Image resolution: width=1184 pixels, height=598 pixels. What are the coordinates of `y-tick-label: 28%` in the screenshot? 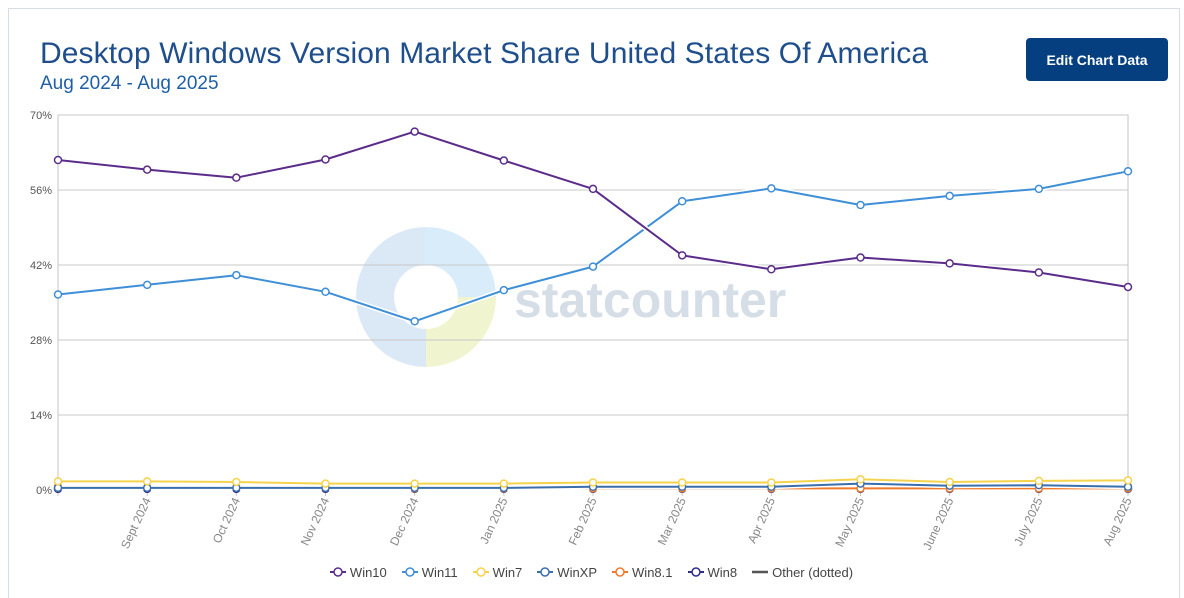 It's located at (41, 341).